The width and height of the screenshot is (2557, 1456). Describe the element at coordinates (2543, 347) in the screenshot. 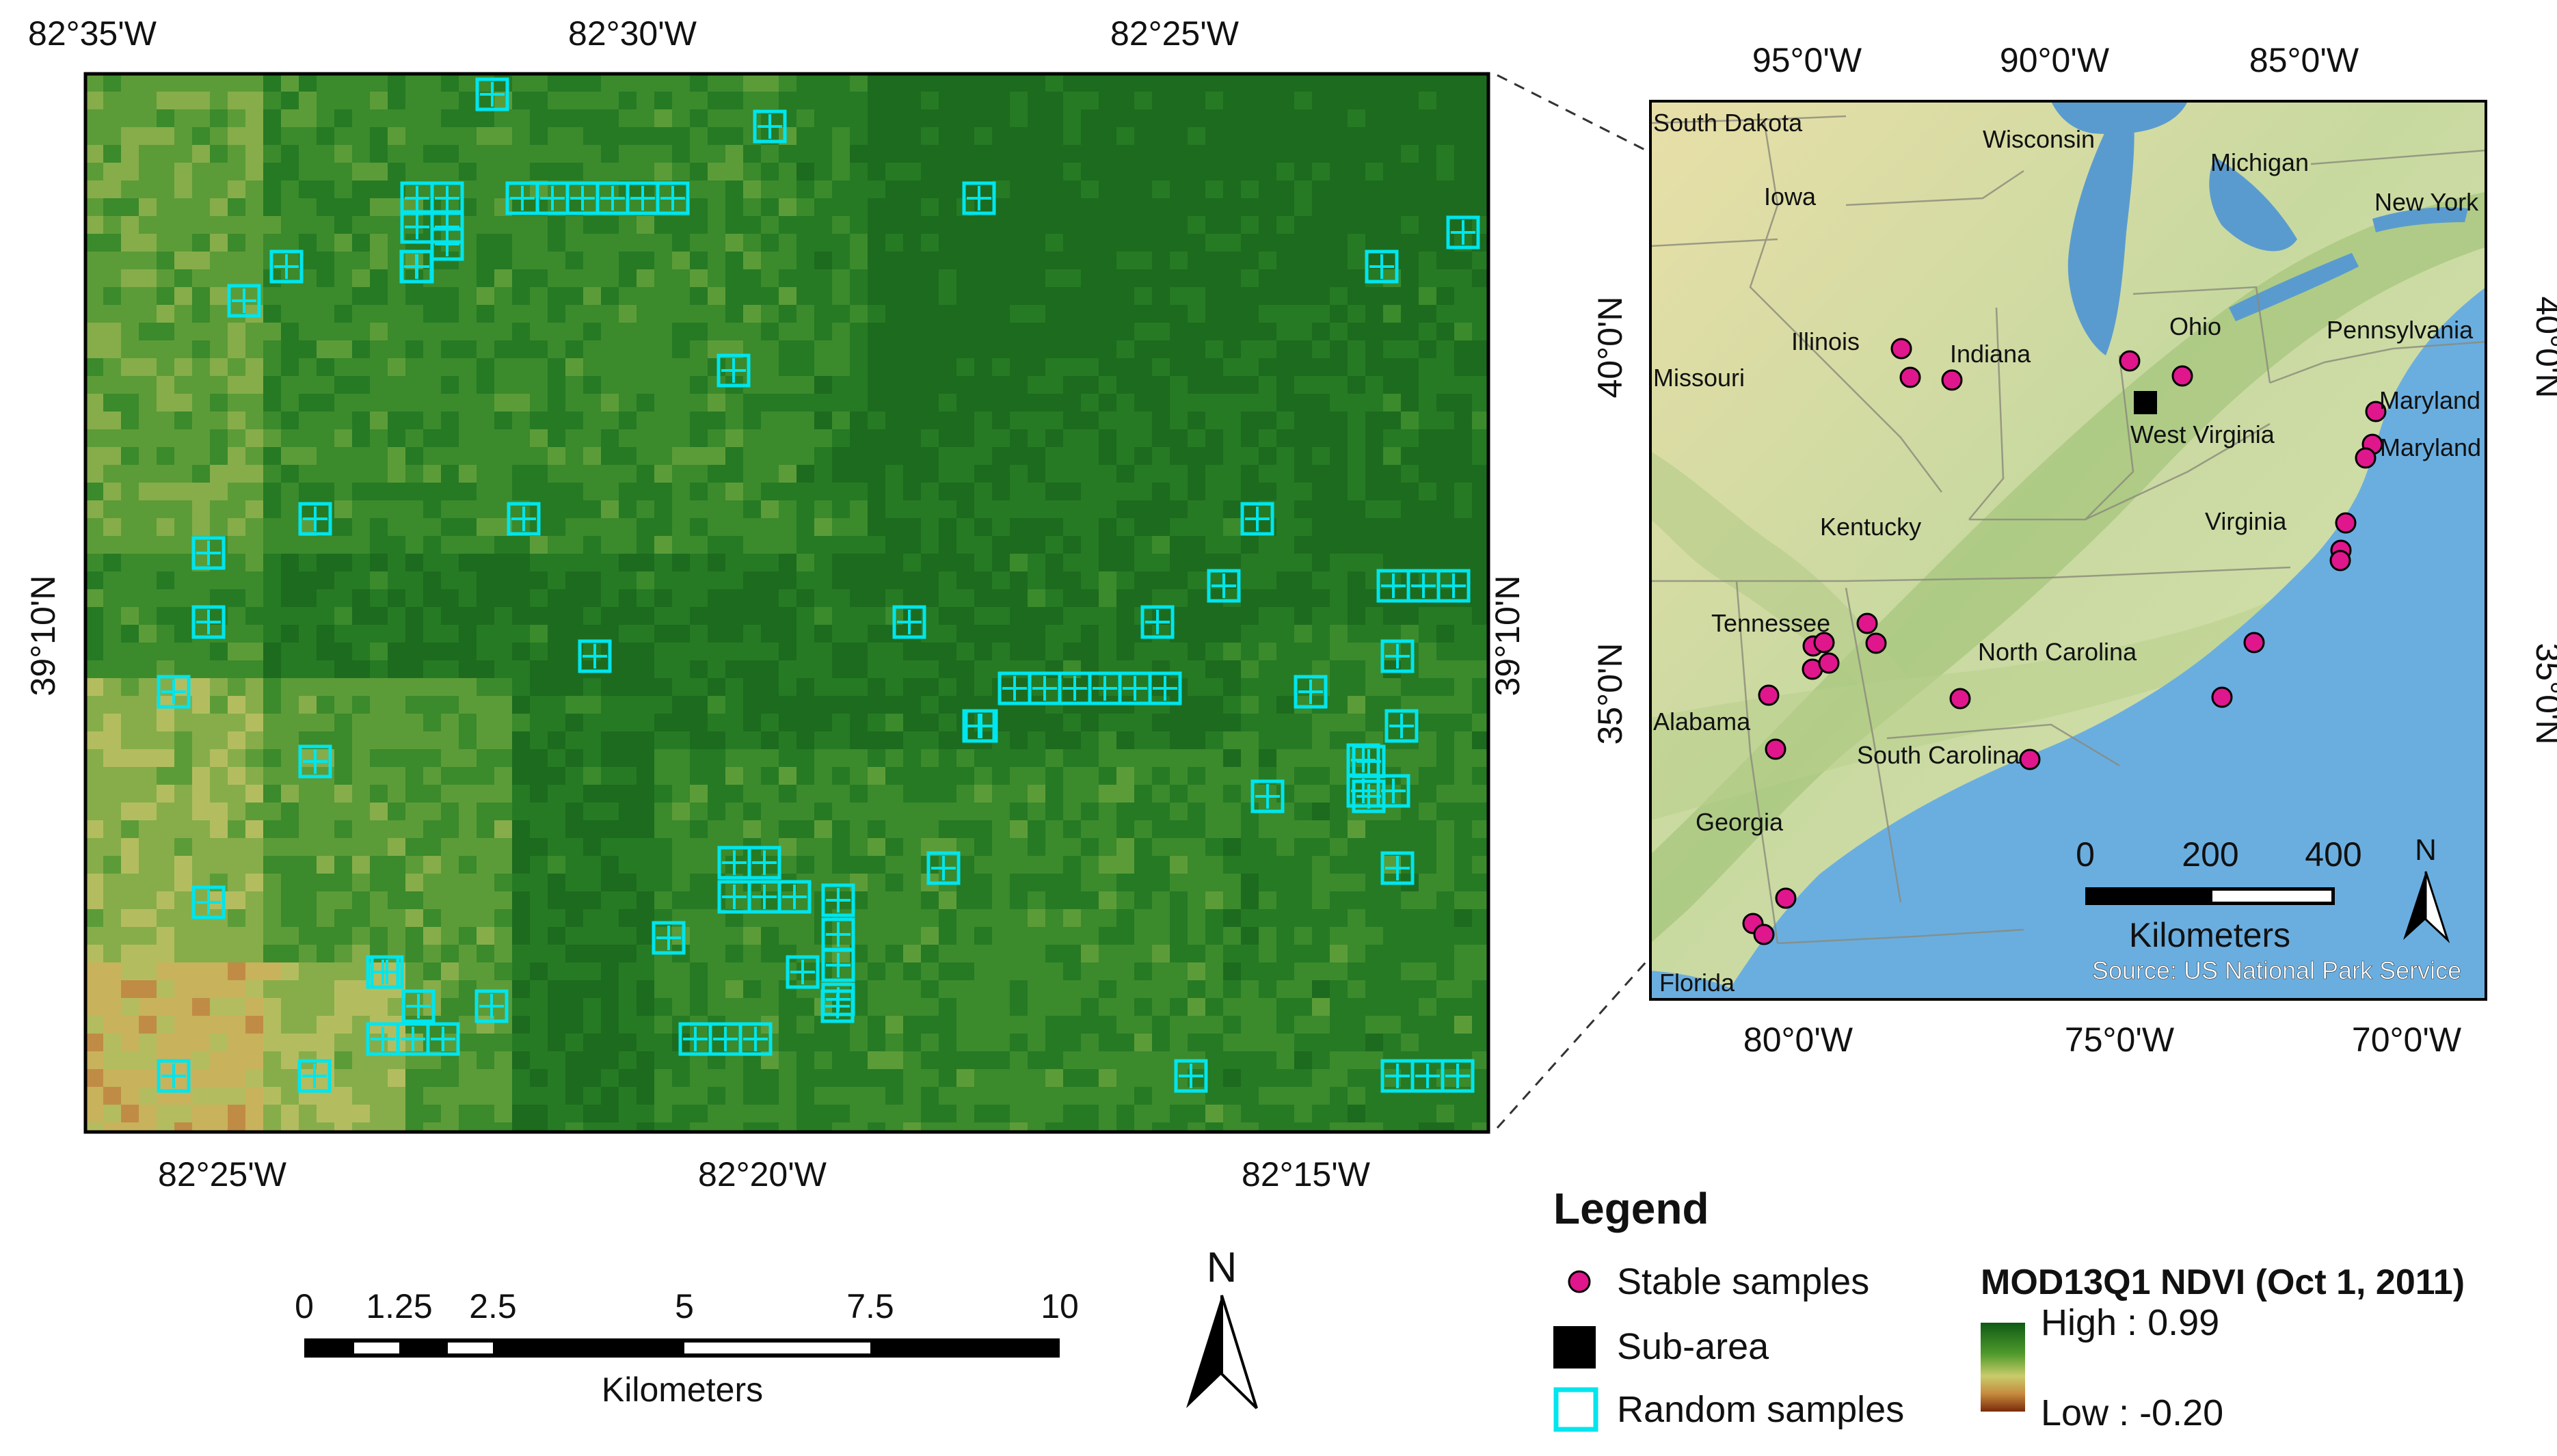

I see `right-right-tick: 40°0'N` at that location.